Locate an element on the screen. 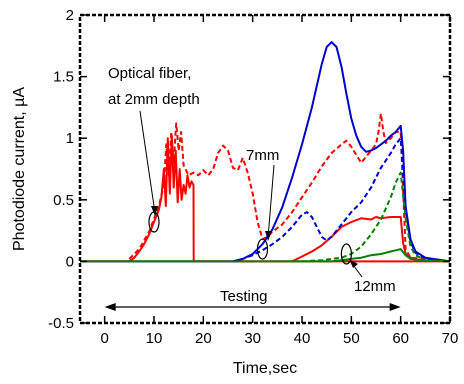 Image resolution: width=464 pixels, height=384 pixels. depth-12mm-label: 12mm is located at coordinates (375, 286).